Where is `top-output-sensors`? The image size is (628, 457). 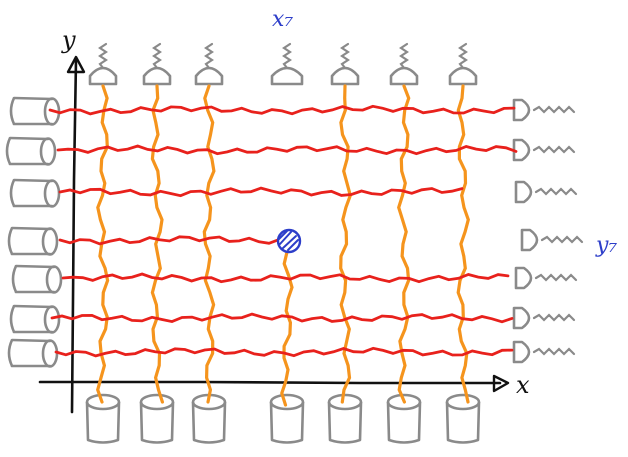 top-output-sensors is located at coordinates (283, 64).